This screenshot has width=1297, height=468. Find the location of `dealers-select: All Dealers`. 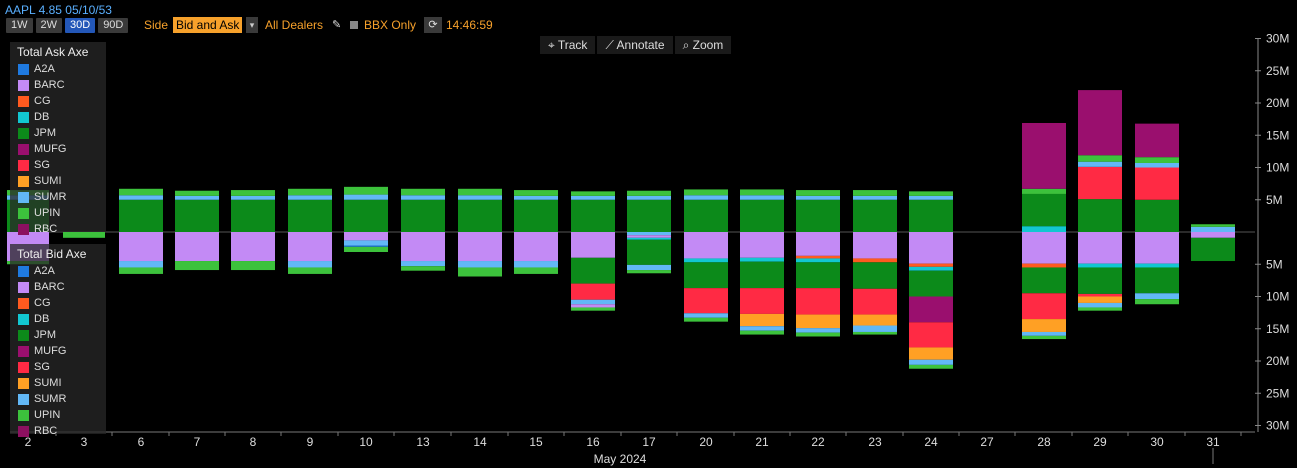

dealers-select: All Dealers is located at coordinates (294, 25).